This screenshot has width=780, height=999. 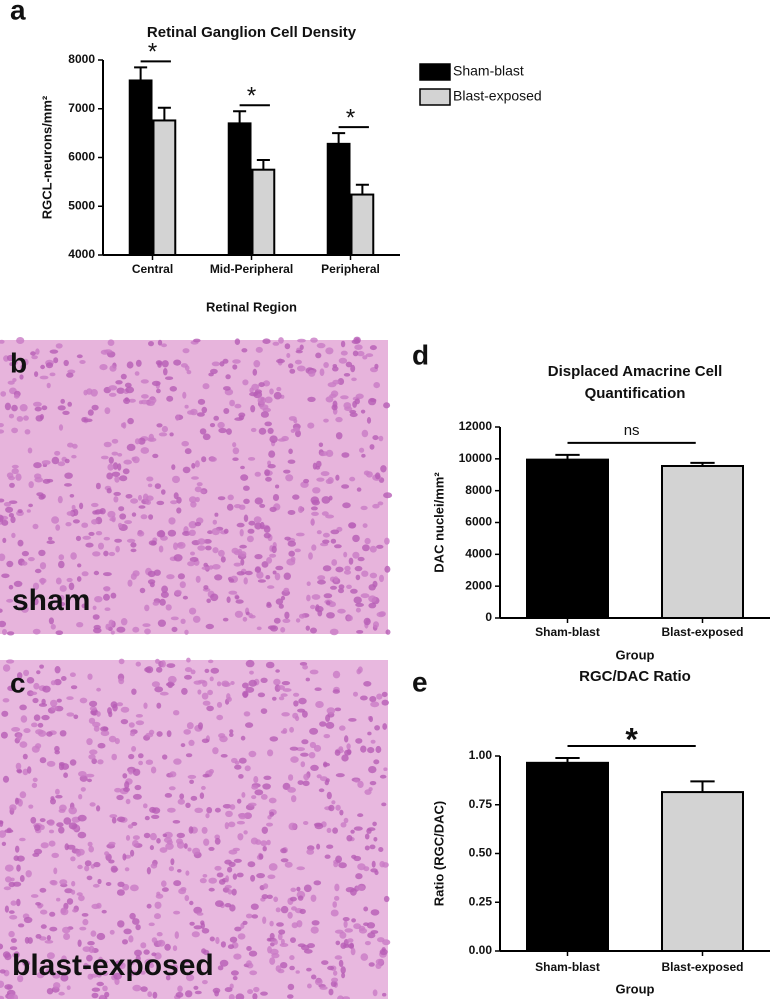 I want to click on x-tick-label: Blast-exposed, so click(x=702, y=632).